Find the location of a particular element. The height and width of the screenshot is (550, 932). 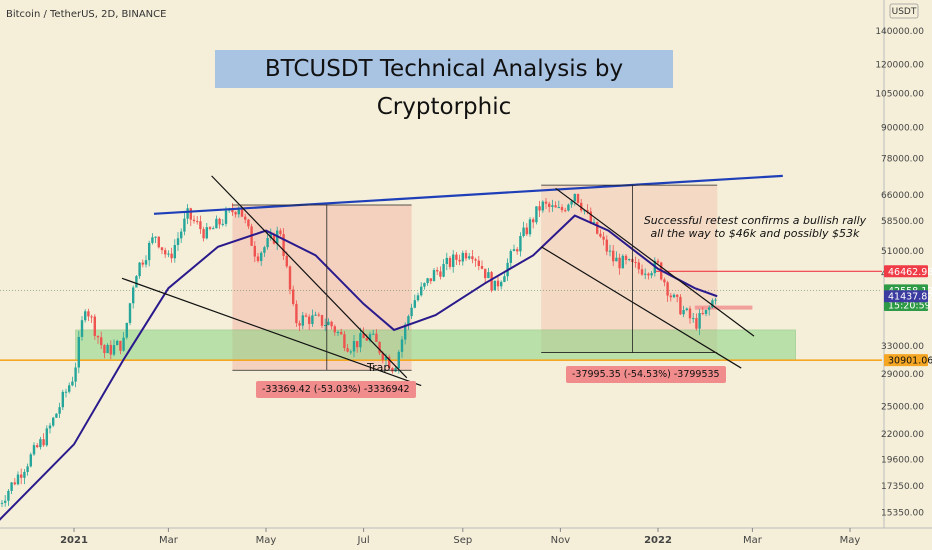

x-tick-label: Sep is located at coordinates (462, 540).